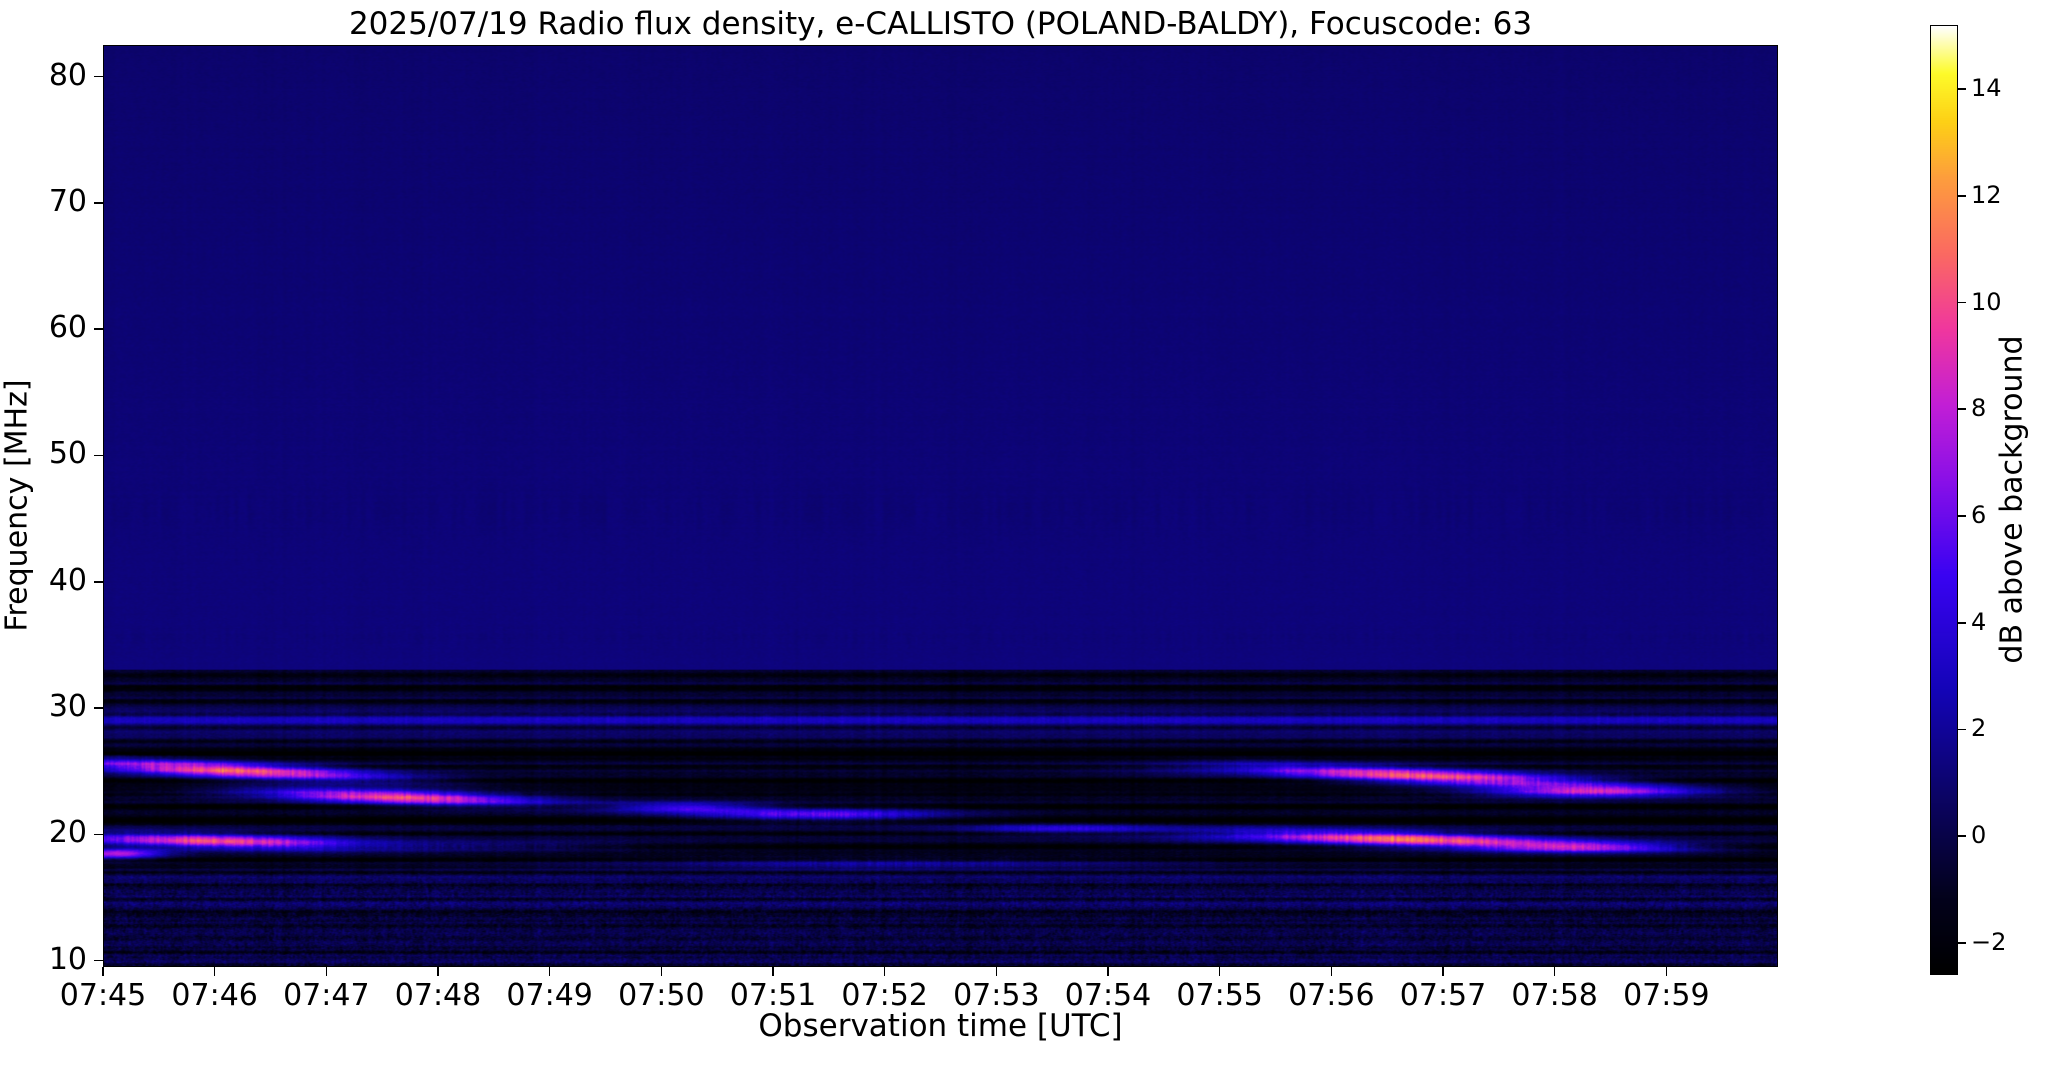 The height and width of the screenshot is (1067, 2047). Describe the element at coordinates (67, 201) in the screenshot. I see `y-tick-label: 70` at that location.